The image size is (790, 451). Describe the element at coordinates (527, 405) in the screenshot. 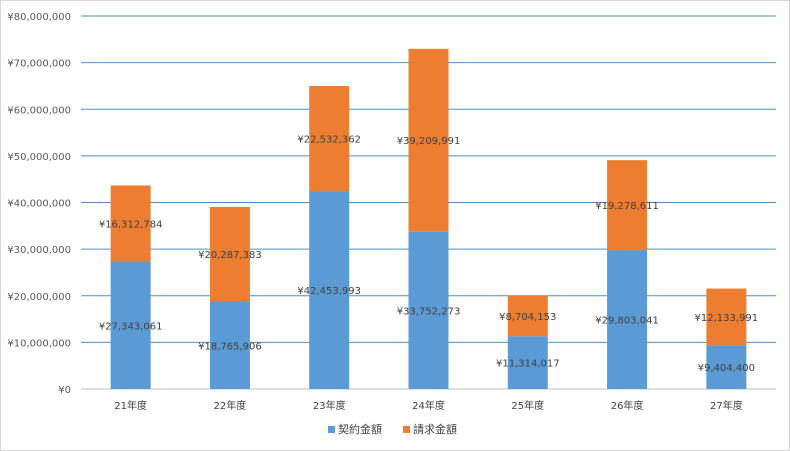

I see `x-tick-label: 25年度` at that location.